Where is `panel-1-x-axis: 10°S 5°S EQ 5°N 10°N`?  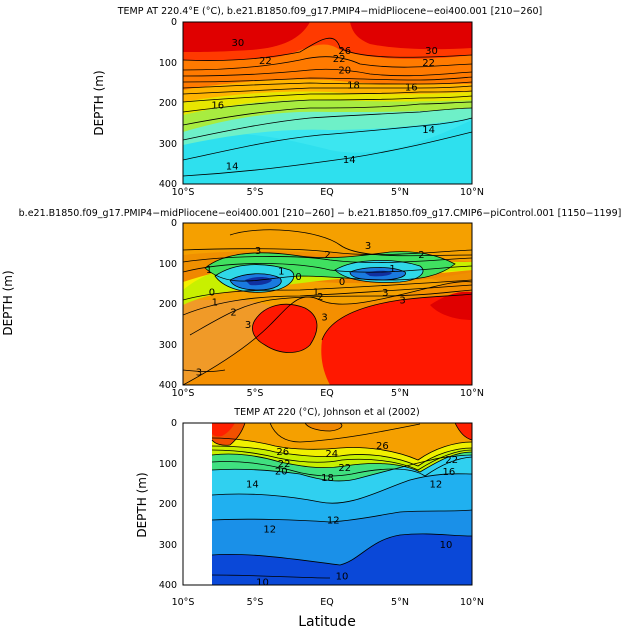 panel-1-x-axis: 10°S 5°S EQ 5°N 10°N is located at coordinates (328, 192).